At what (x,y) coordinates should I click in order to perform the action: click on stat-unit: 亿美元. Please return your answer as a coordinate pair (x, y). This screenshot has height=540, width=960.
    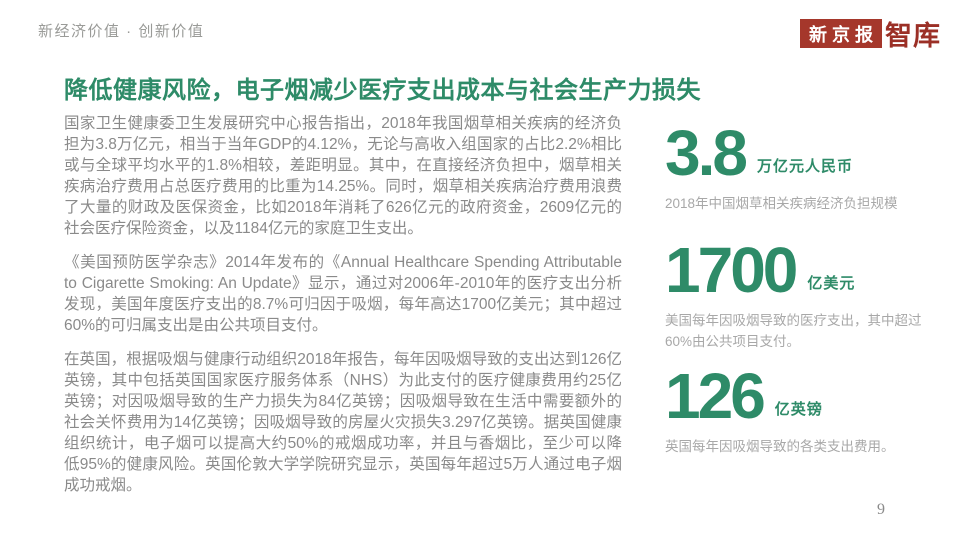
    Looking at the image, I should click on (831, 283).